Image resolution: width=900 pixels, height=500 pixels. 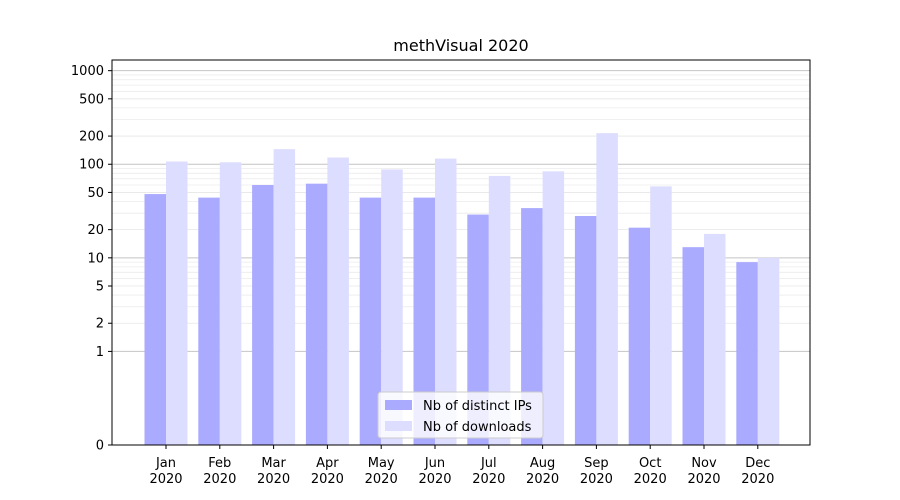 I want to click on y-tick-label: 200, so click(x=91, y=137).